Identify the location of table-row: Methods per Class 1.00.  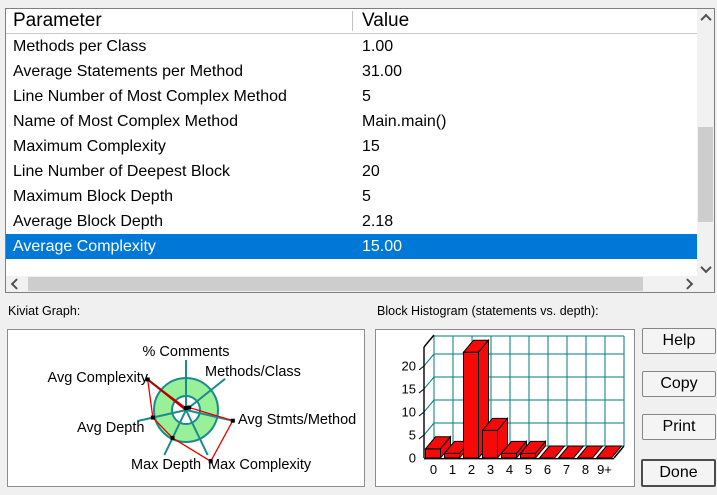
(351, 46).